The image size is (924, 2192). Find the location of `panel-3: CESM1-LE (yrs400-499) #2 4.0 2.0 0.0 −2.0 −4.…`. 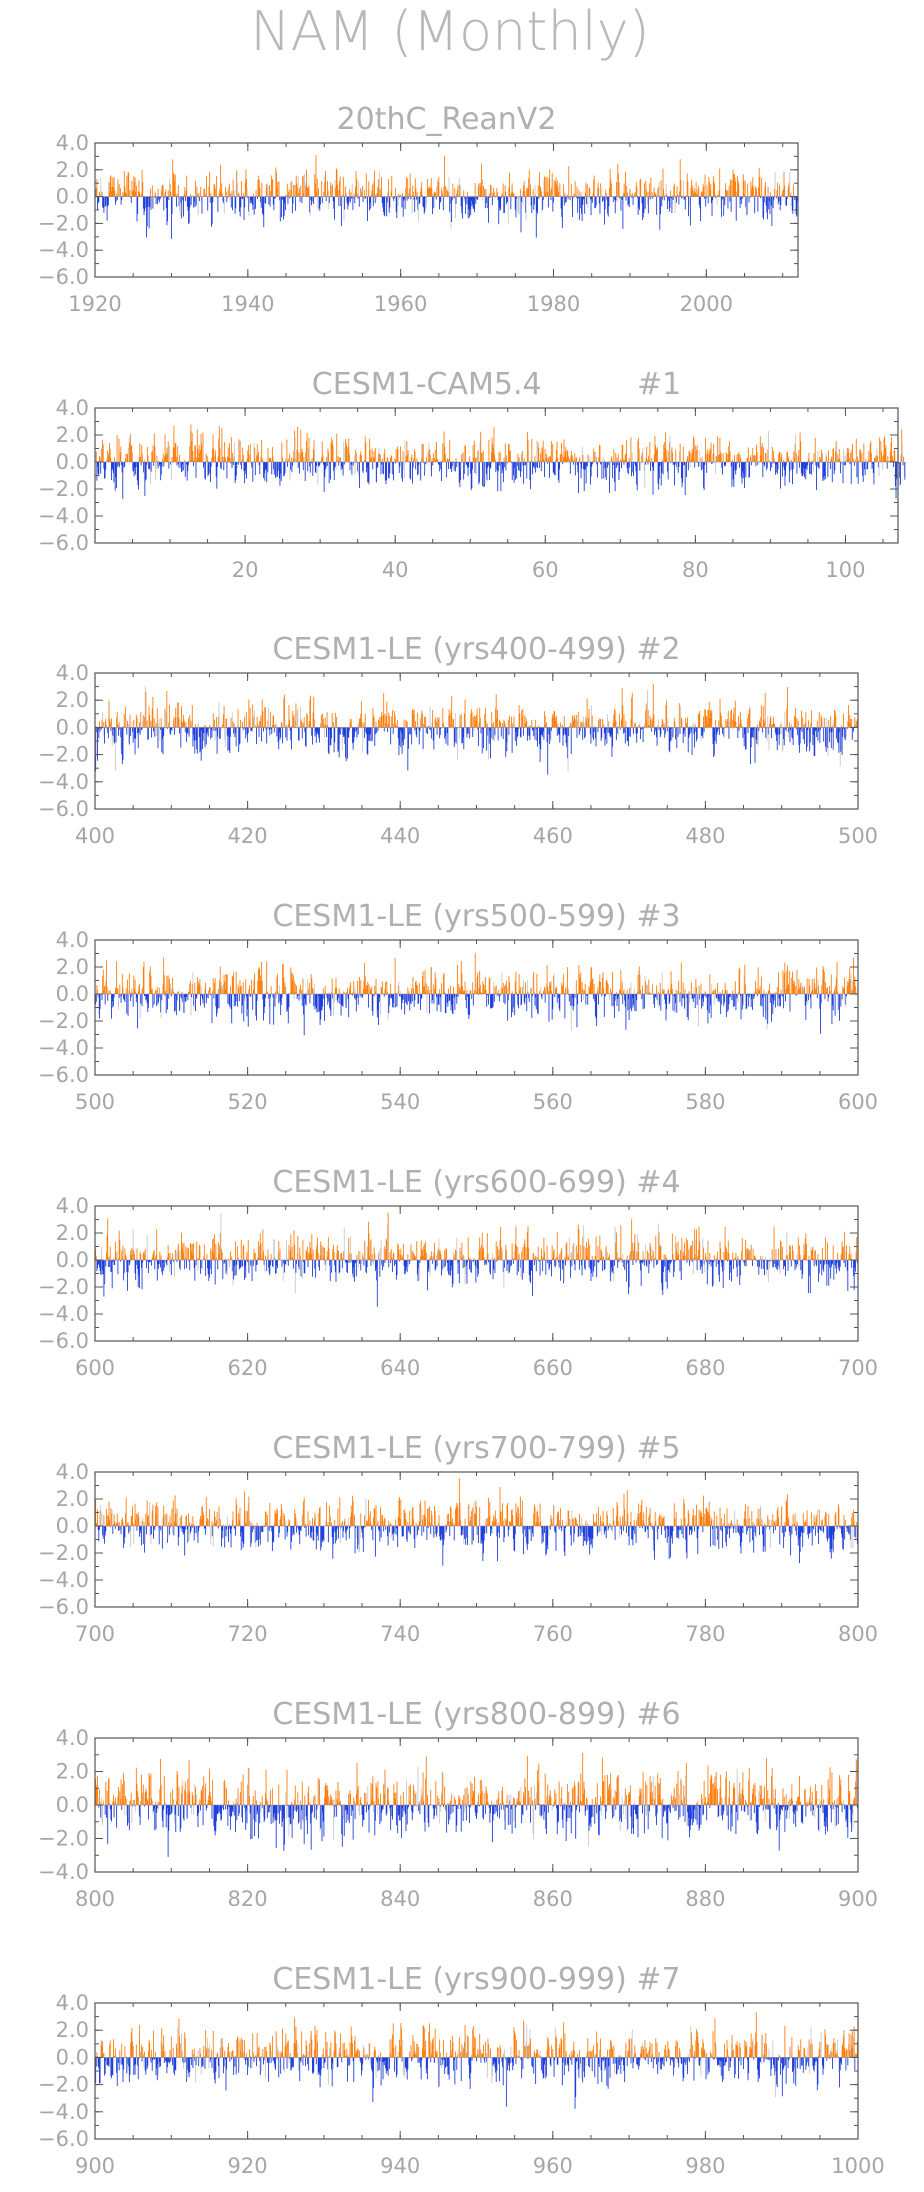

panel-3: CESM1-LE (yrs400-499) #2 4.0 2.0 0.0 −2.0 −4.… is located at coordinates (458, 740).